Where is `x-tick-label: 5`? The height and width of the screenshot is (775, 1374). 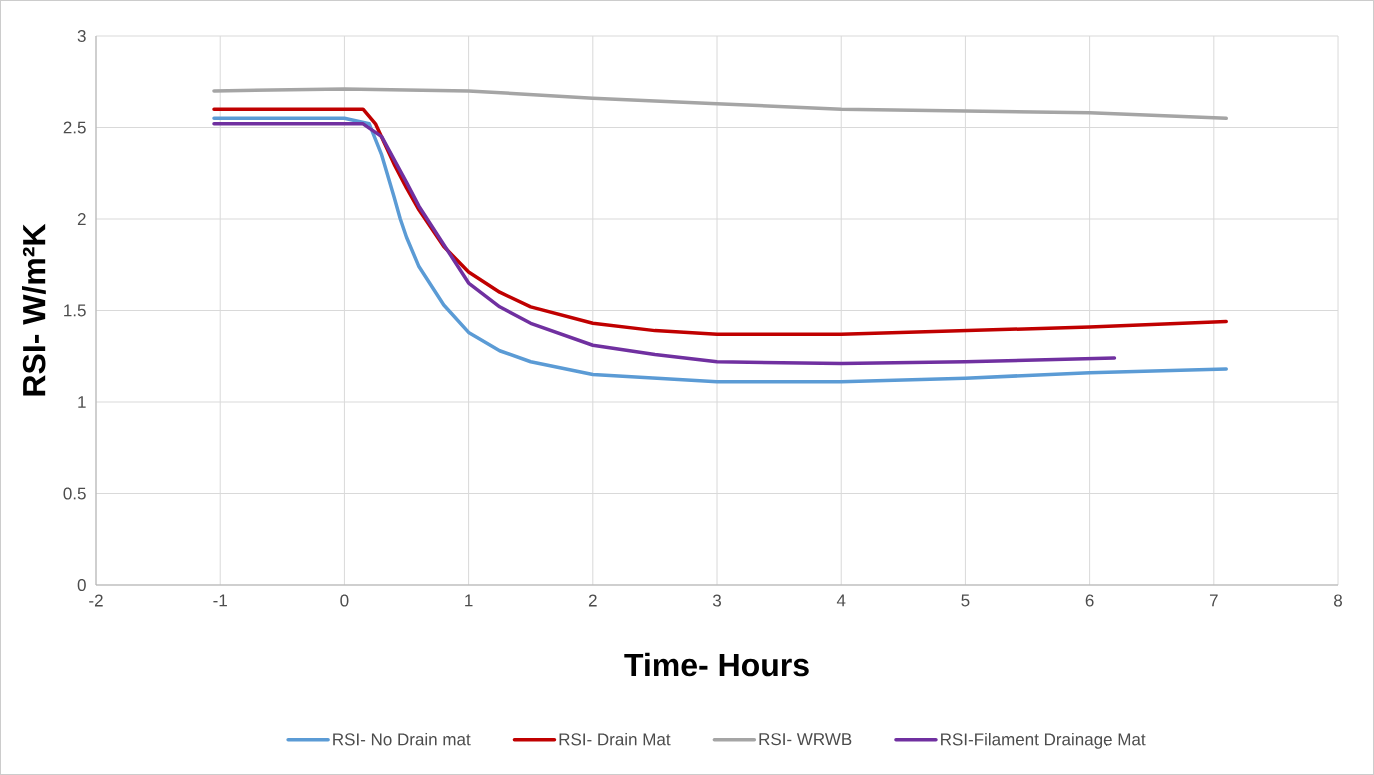 x-tick-label: 5 is located at coordinates (965, 600).